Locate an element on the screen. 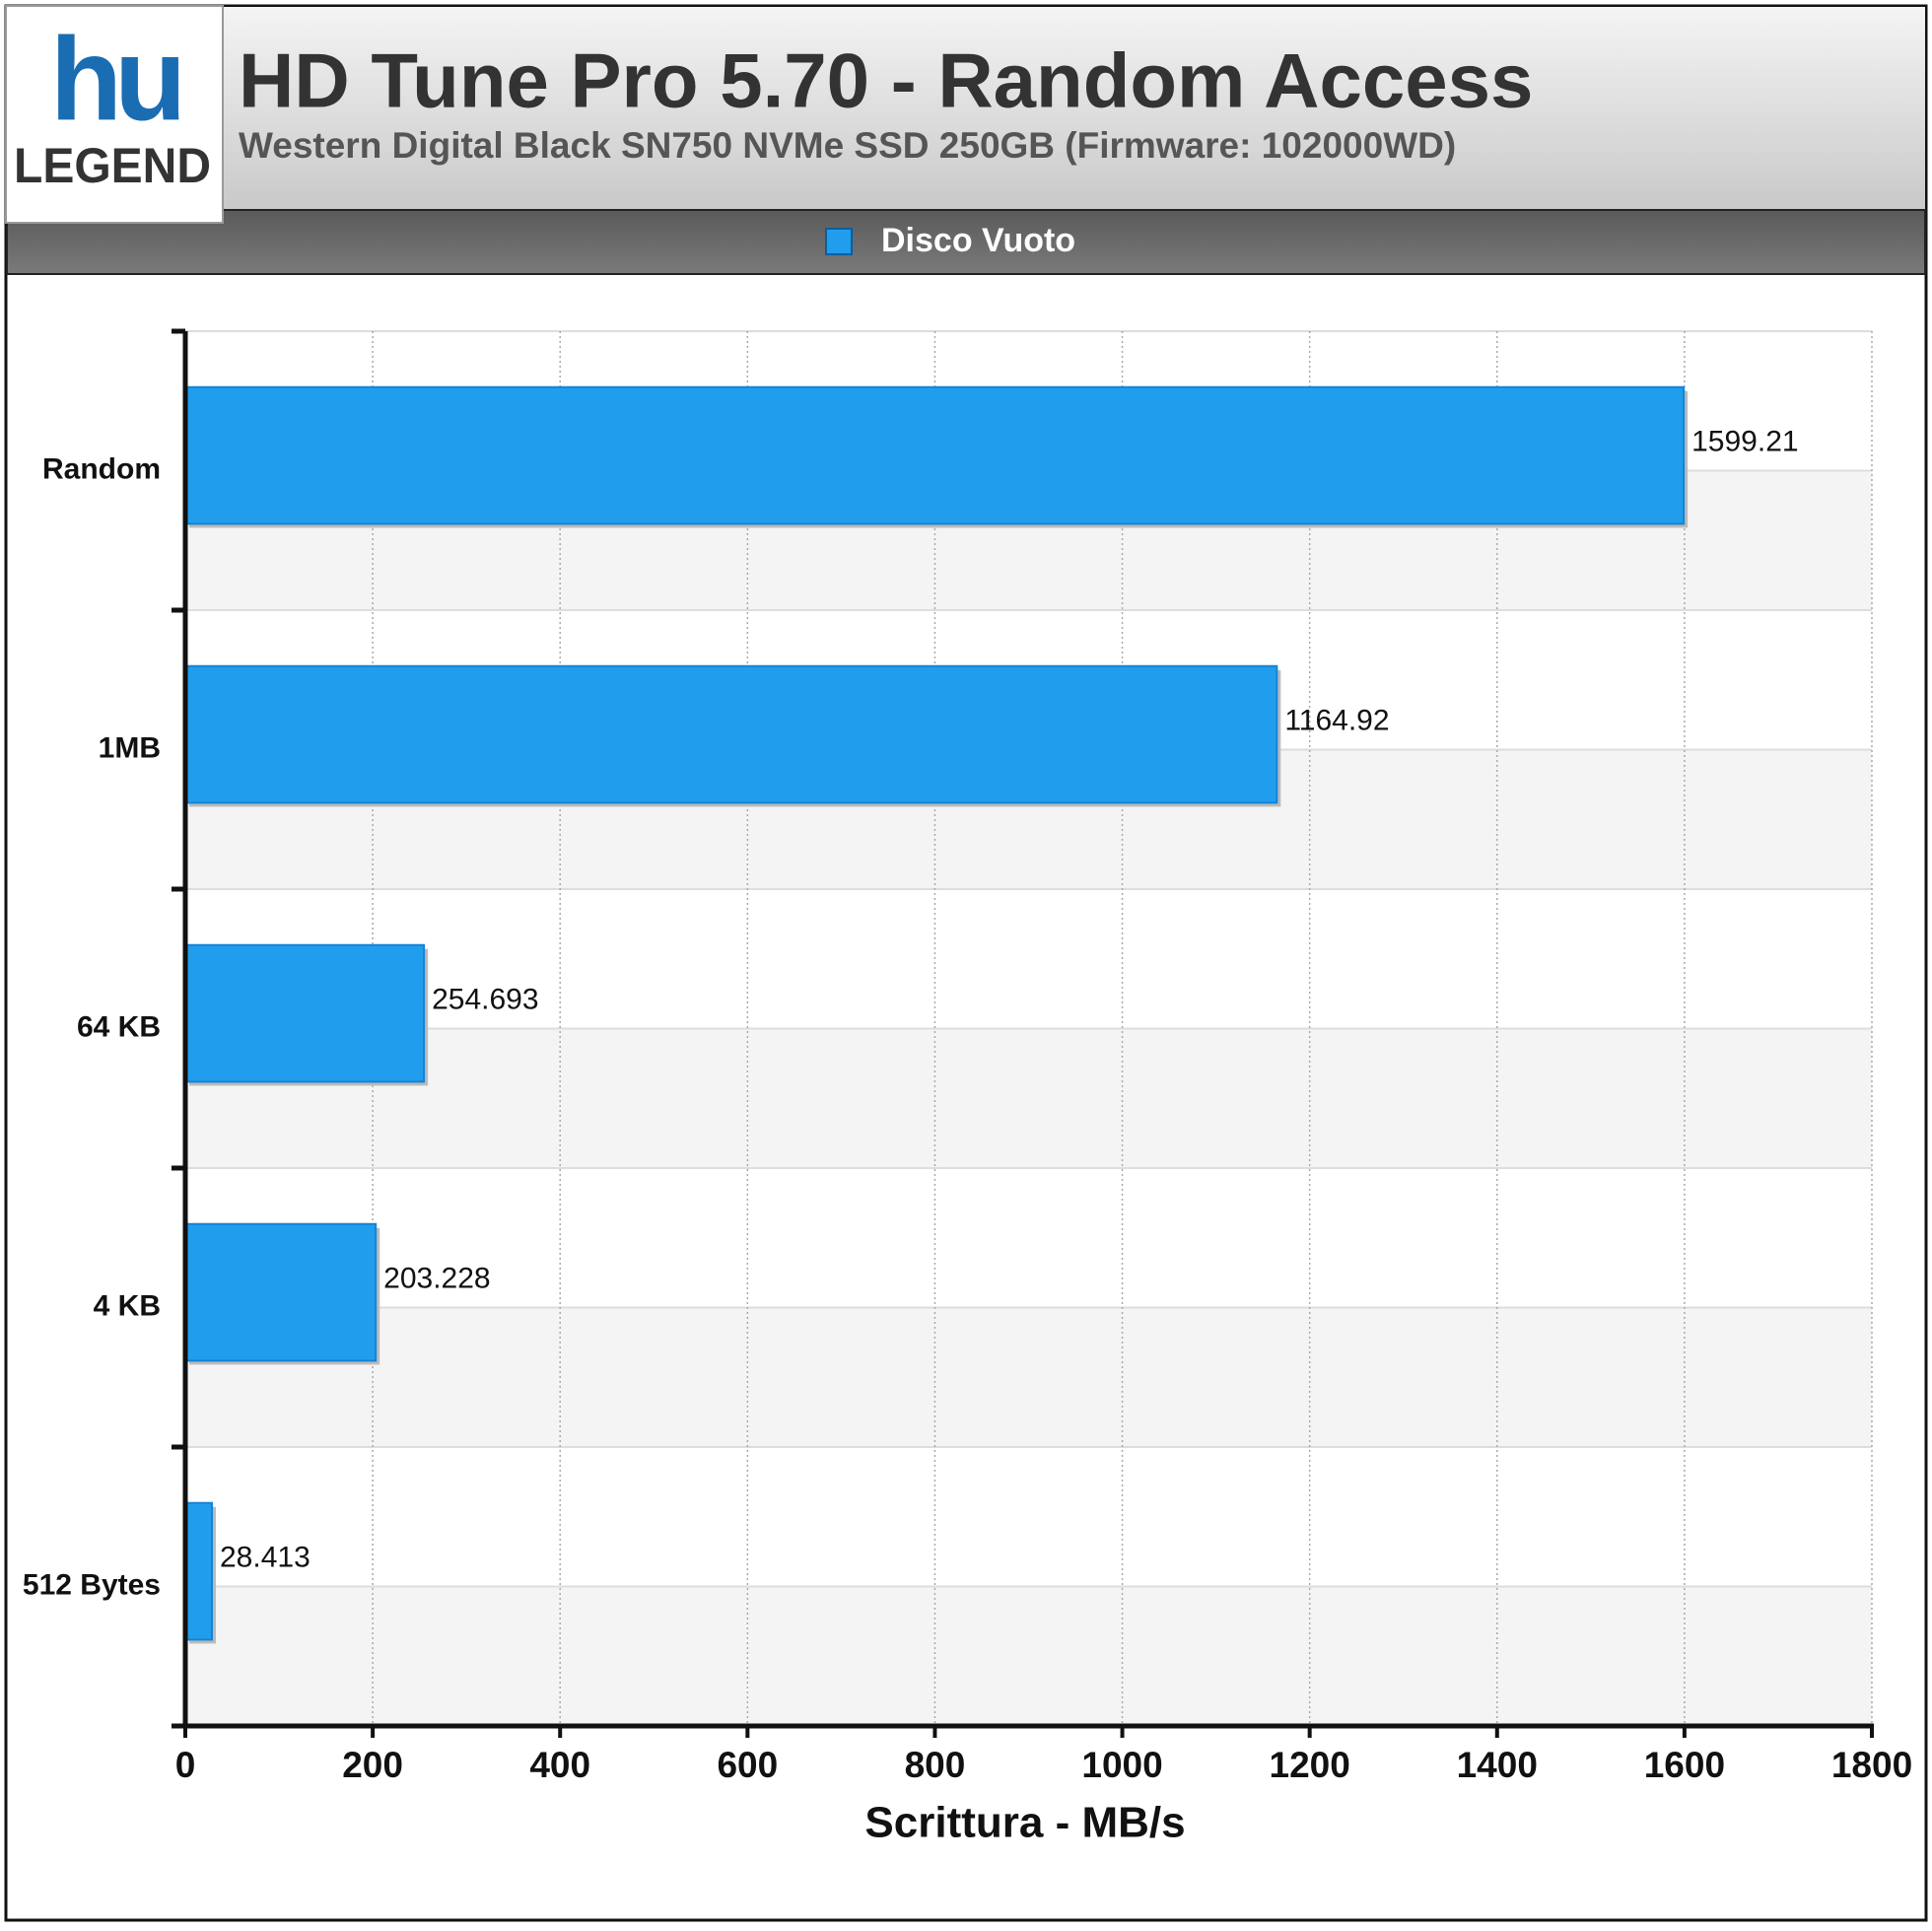 This screenshot has height=1931, width=1932. y-tick-label: 4 KB is located at coordinates (128, 1305).